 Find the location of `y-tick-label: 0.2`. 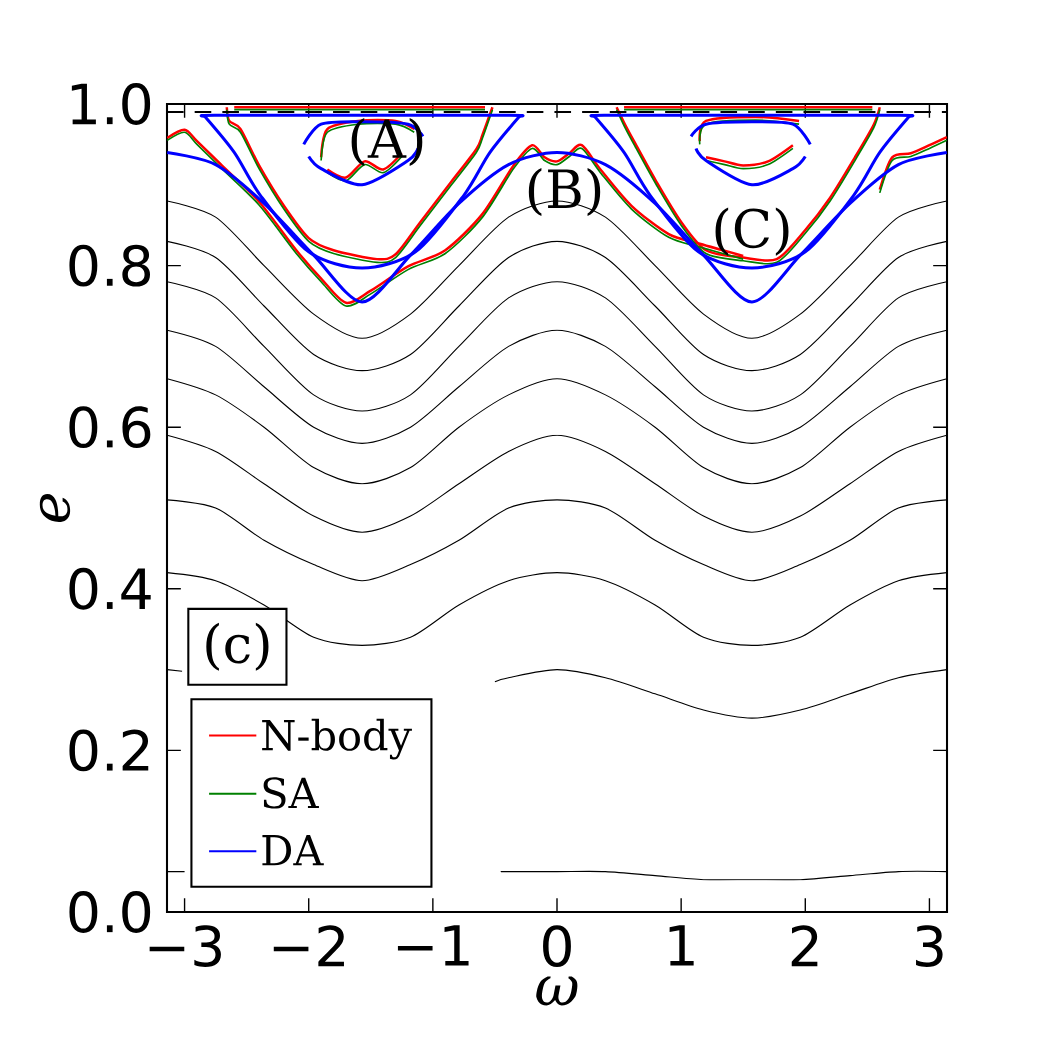

y-tick-label: 0.2 is located at coordinates (109, 750).